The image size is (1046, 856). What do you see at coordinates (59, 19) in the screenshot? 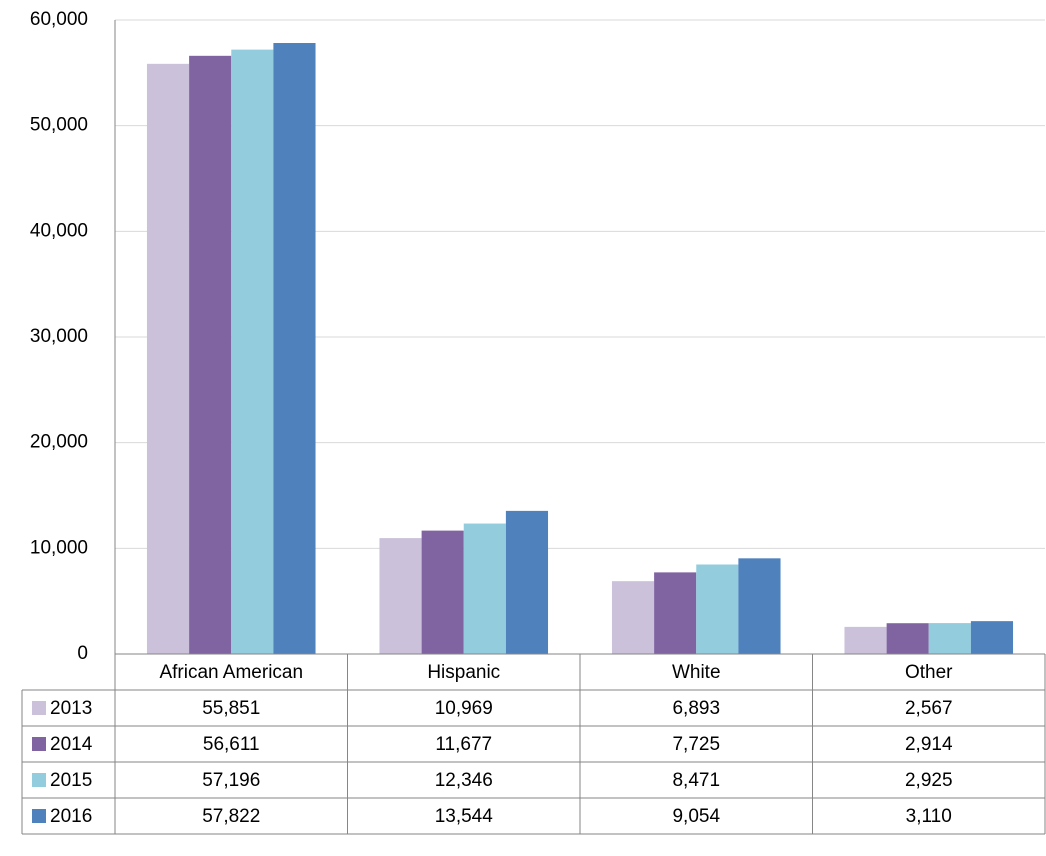
I see `y-tick-label: 60,000` at bounding box center [59, 19].